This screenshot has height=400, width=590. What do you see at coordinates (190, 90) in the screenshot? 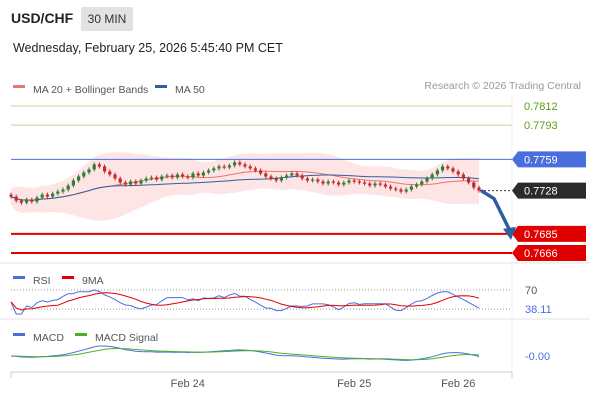
I see `ma50-label: MA 50` at bounding box center [190, 90].